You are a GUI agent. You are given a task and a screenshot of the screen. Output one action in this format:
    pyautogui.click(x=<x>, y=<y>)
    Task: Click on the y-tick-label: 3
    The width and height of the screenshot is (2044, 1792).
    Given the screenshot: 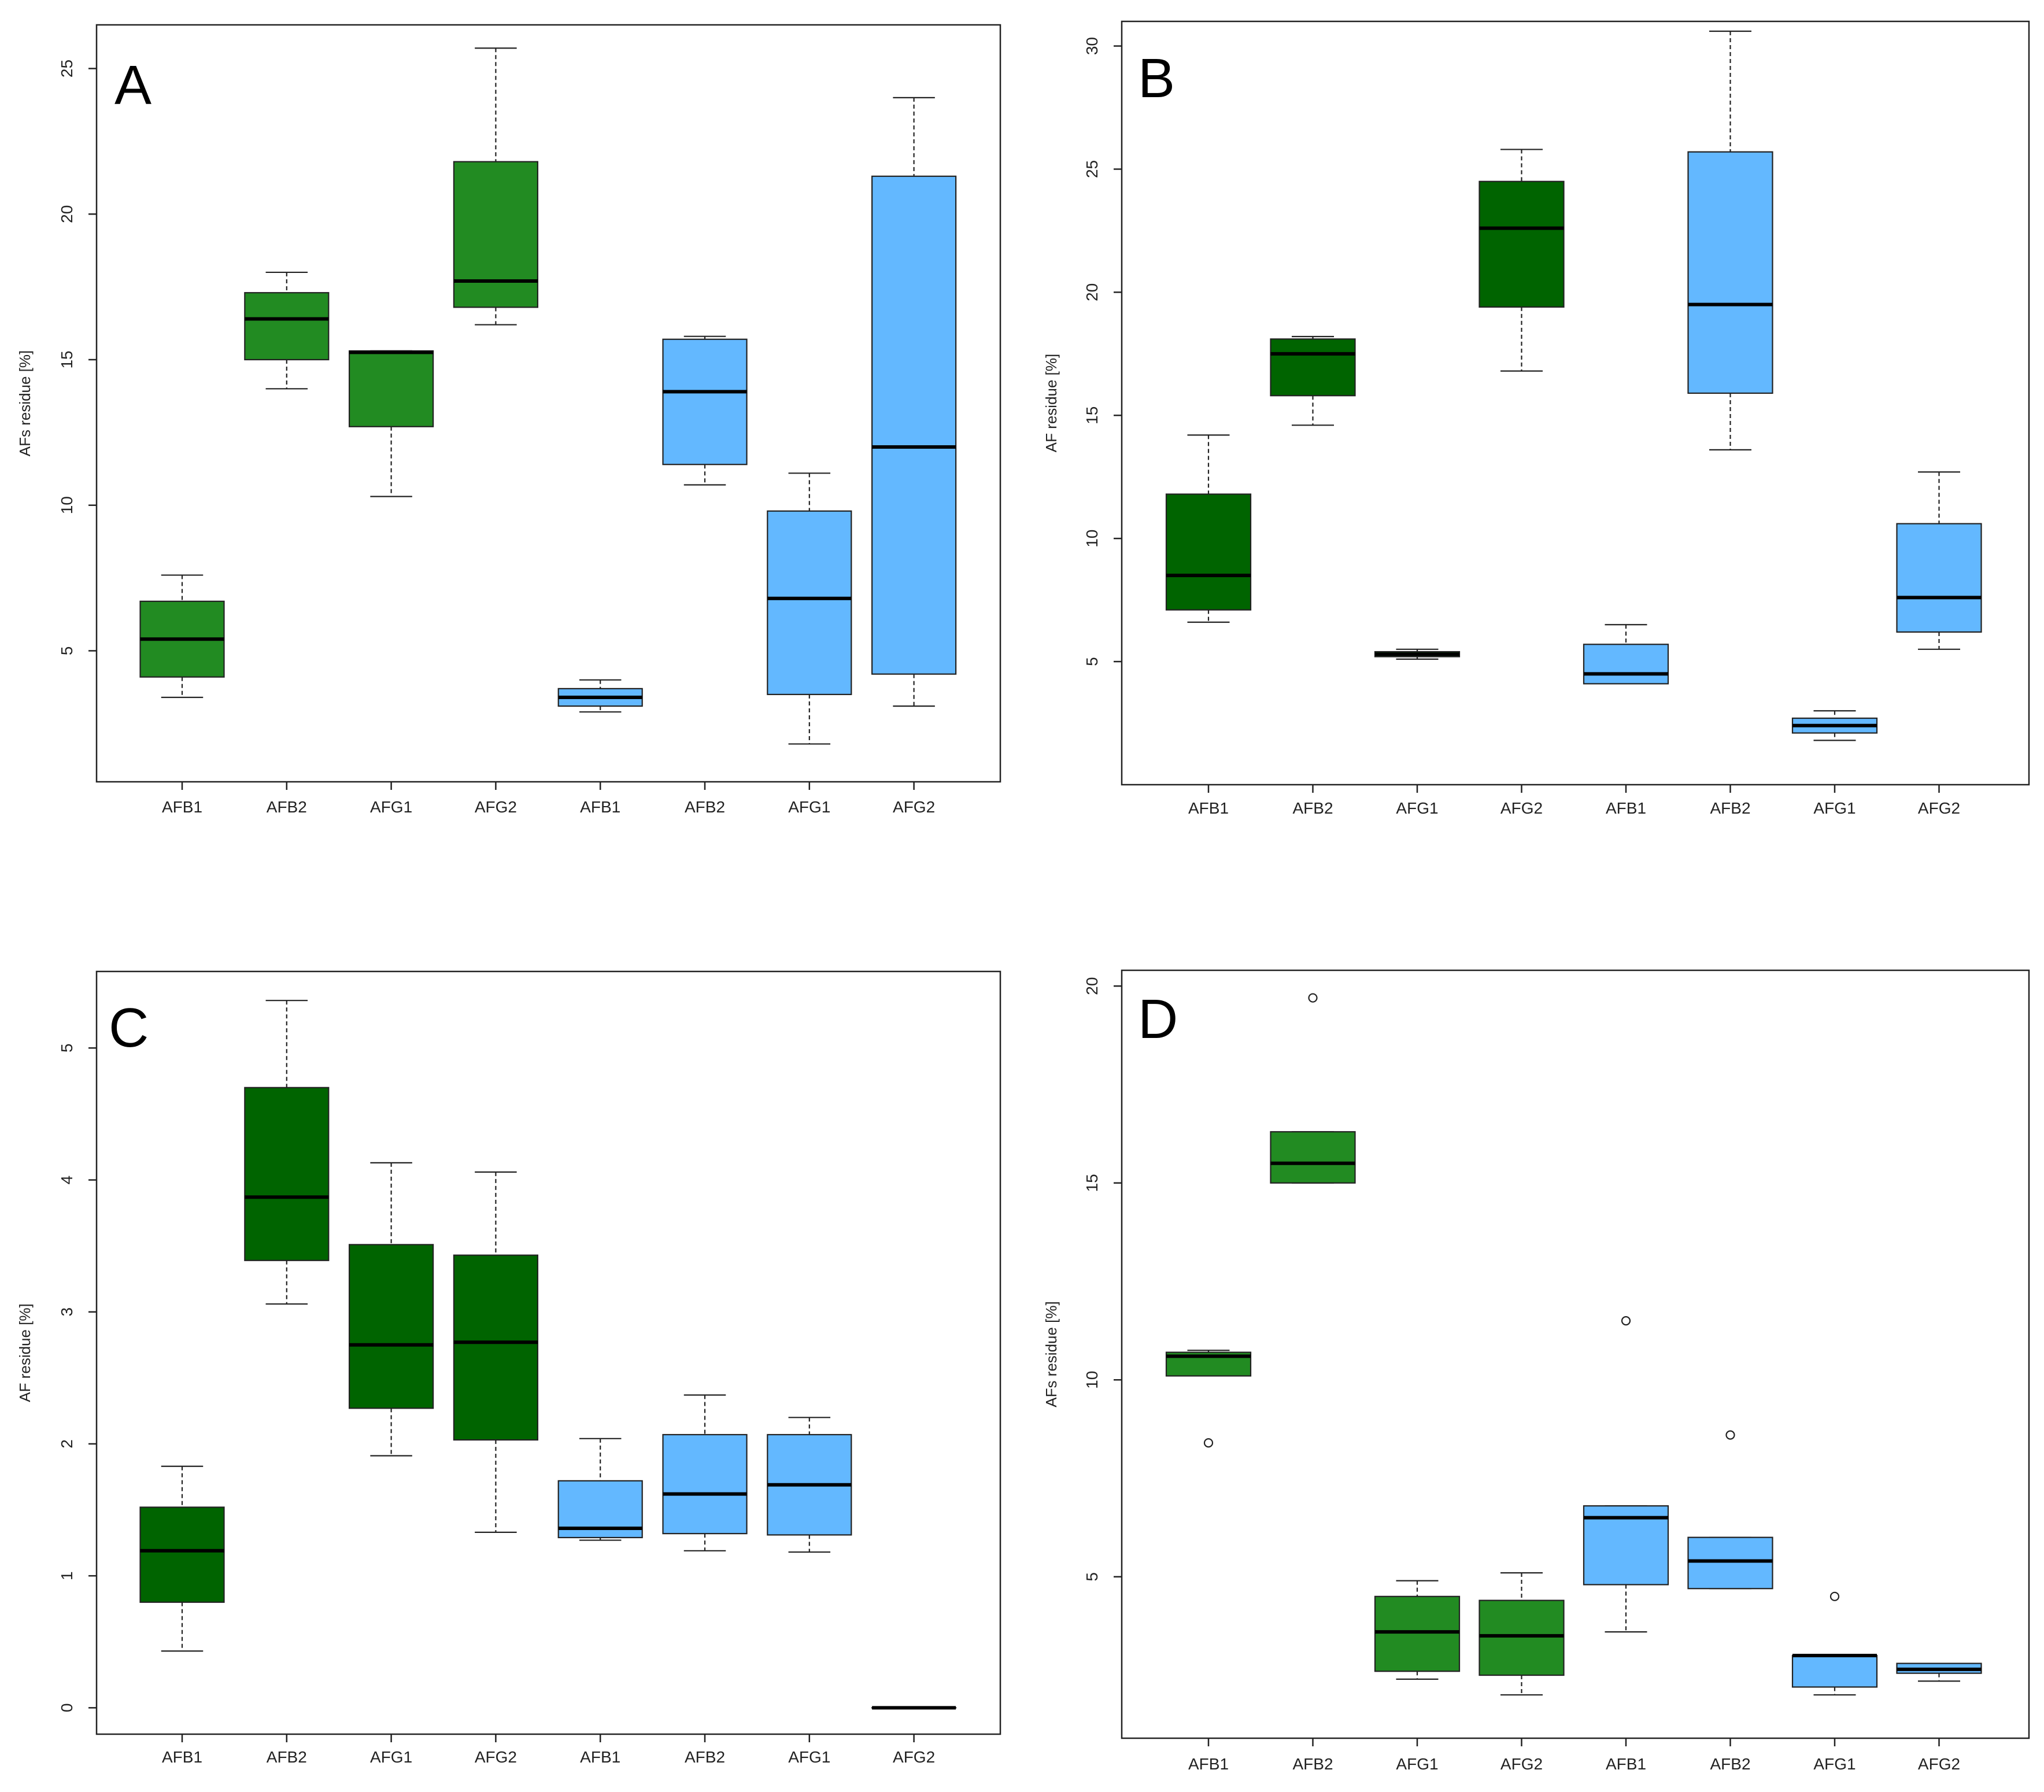 What is the action you would take?
    pyautogui.click(x=67, y=1312)
    